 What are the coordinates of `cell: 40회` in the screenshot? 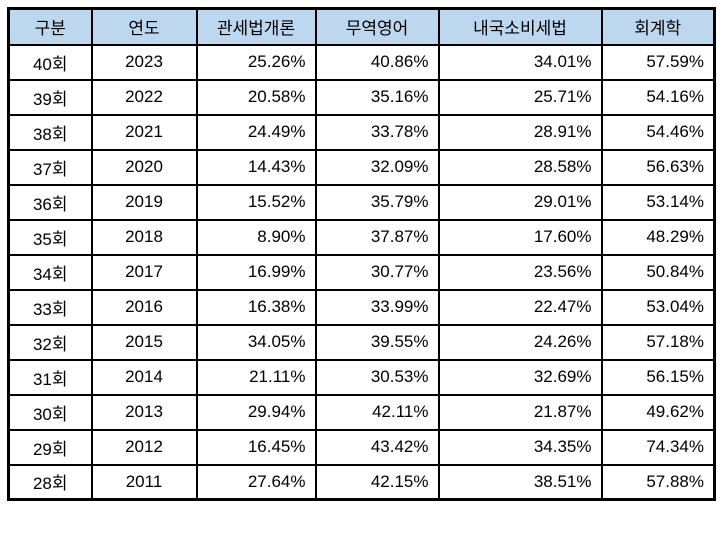 It's located at (50, 62).